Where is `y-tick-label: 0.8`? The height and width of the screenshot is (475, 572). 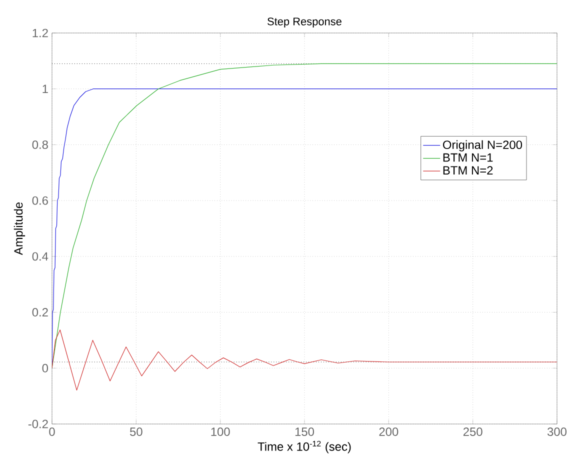 y-tick-label: 0.8 is located at coordinates (40, 144).